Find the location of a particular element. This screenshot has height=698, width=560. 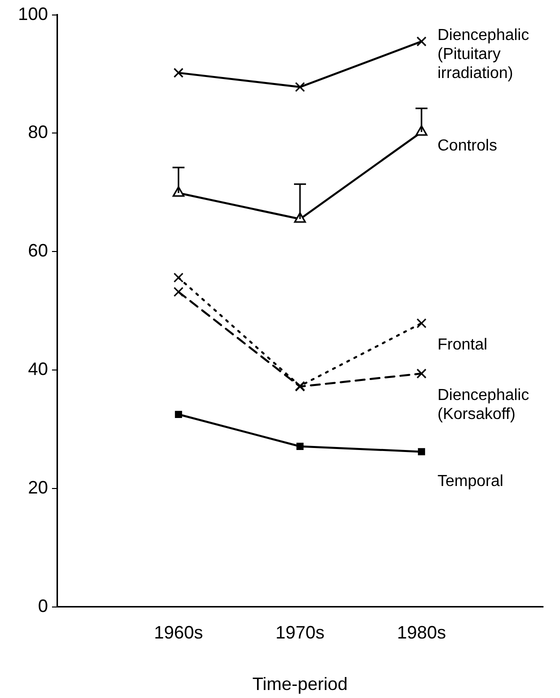

x-tick-label: 1960s is located at coordinates (179, 632).